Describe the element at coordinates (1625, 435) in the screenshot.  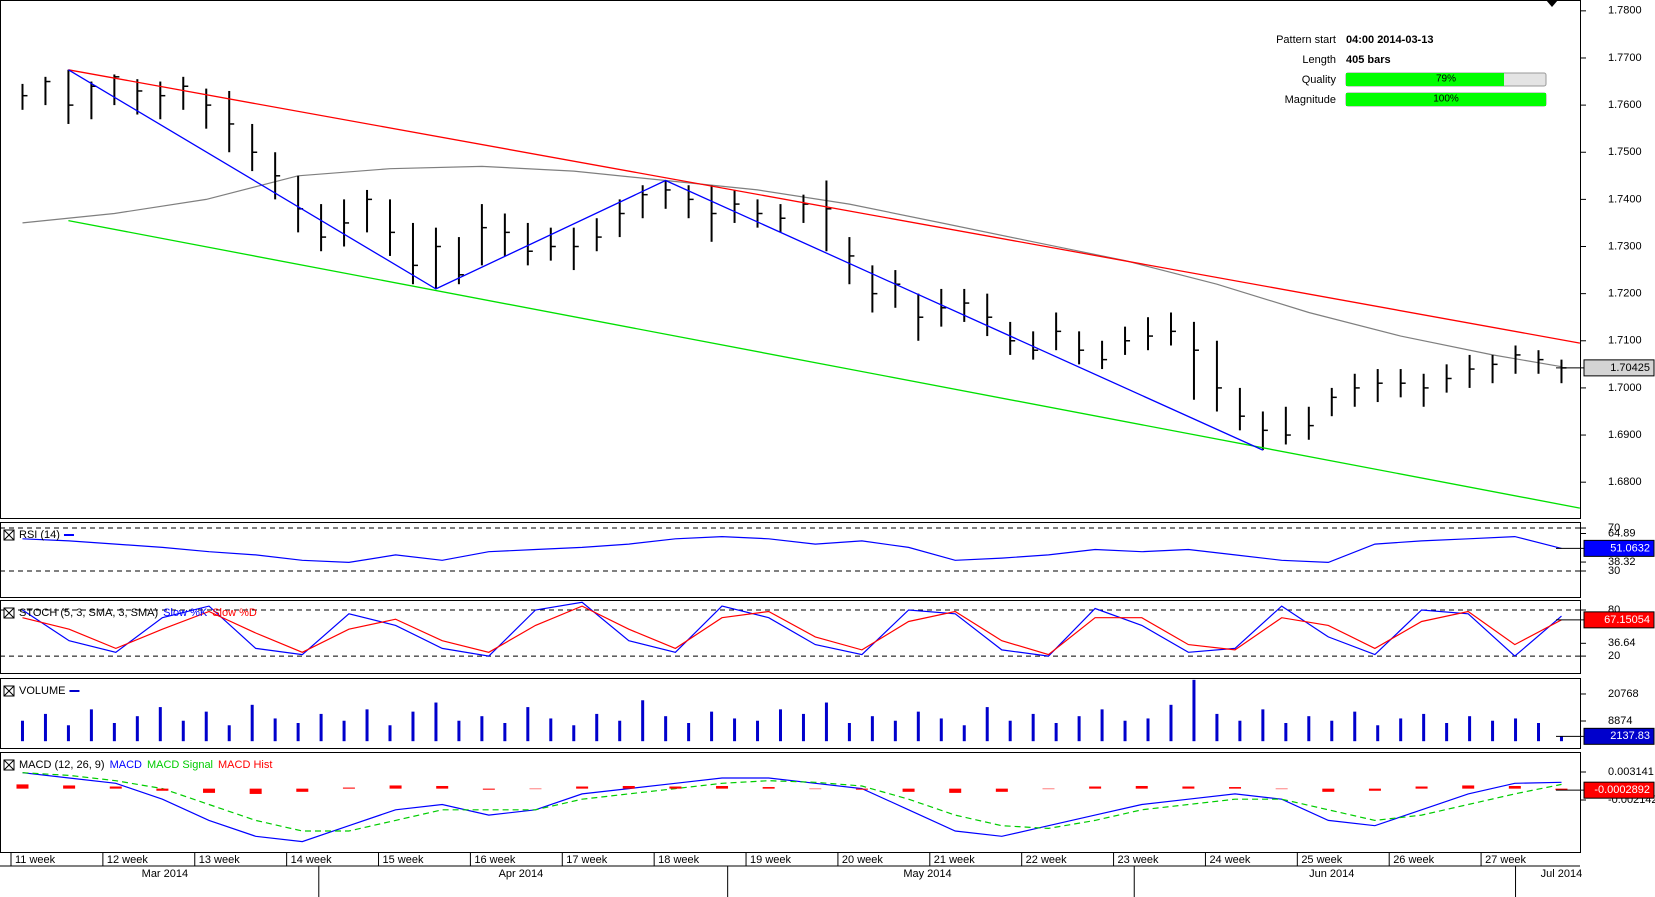
I see `y-tick-label: 1.6900` at that location.